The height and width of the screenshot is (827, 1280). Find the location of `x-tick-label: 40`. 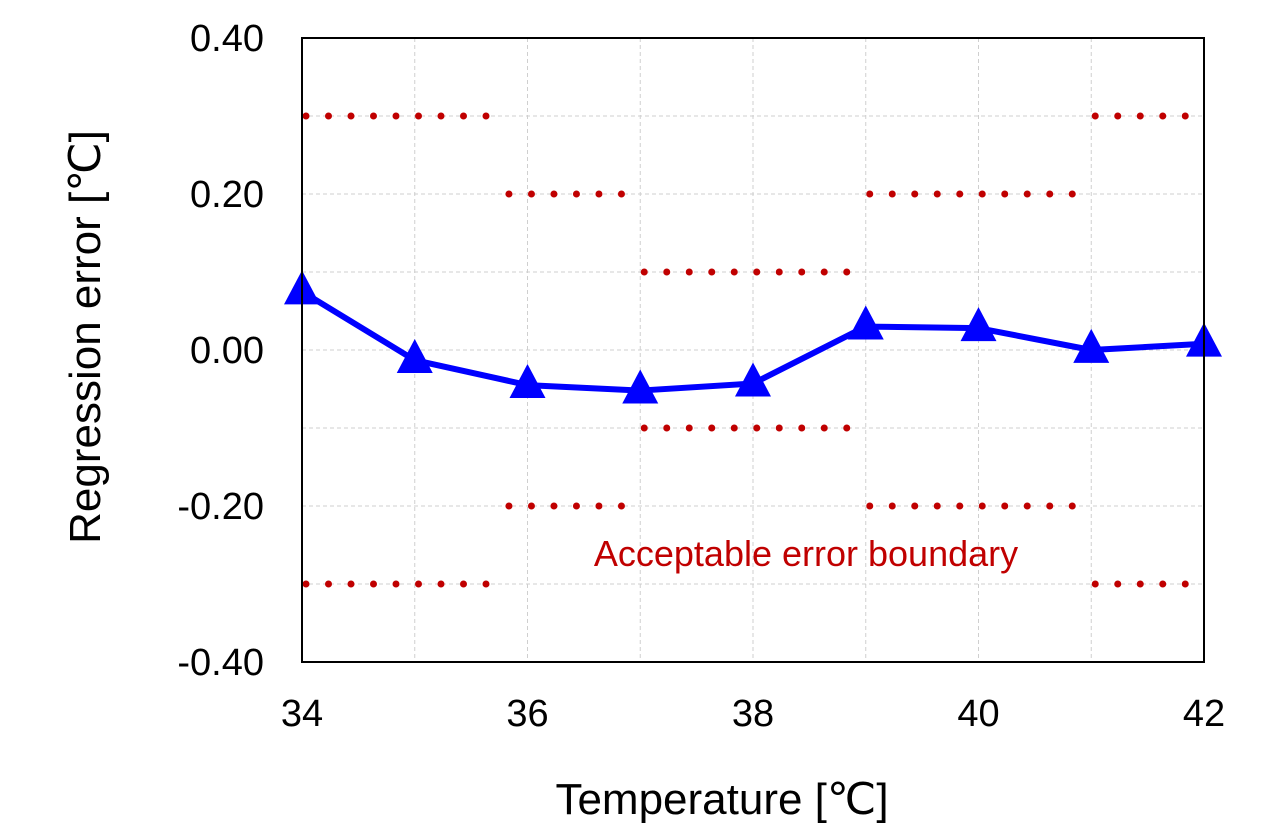

x-tick-label: 40 is located at coordinates (978, 714).